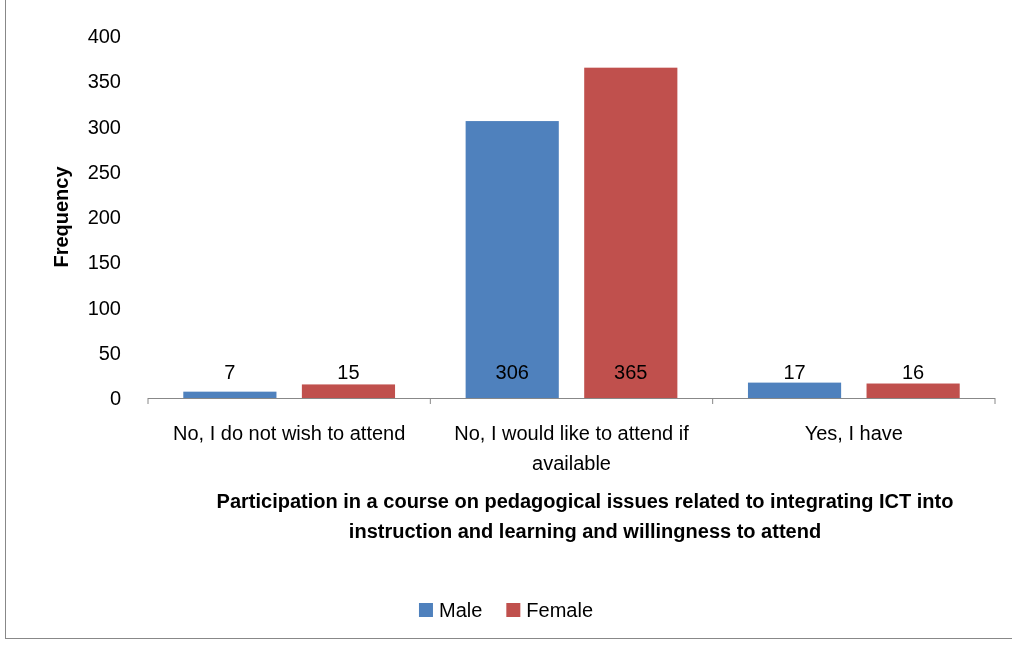 The image size is (1012, 645). Describe the element at coordinates (913, 372) in the screenshot. I see `data-label: 16` at that location.